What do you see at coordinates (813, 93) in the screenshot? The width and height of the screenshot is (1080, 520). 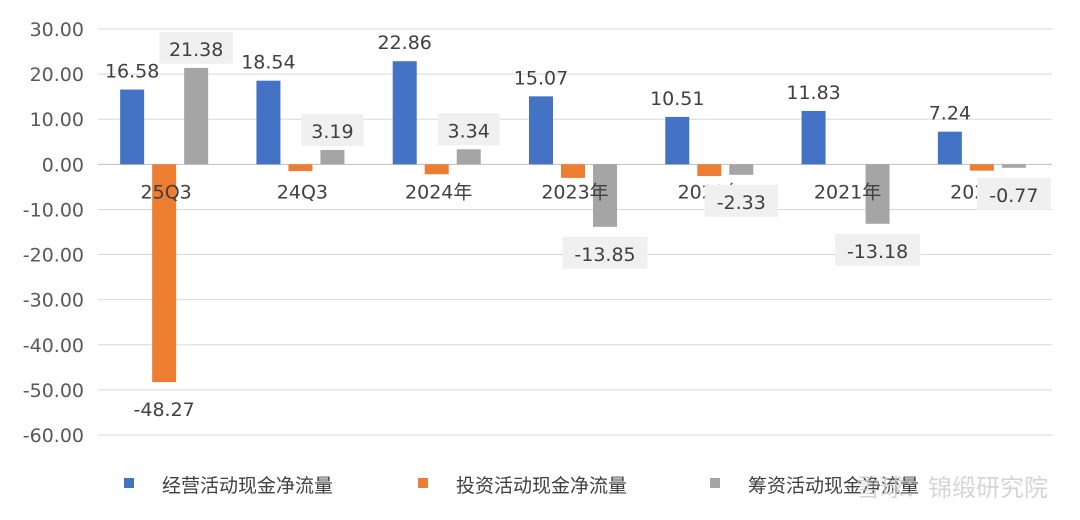 I see `data-label: 11.83` at bounding box center [813, 93].